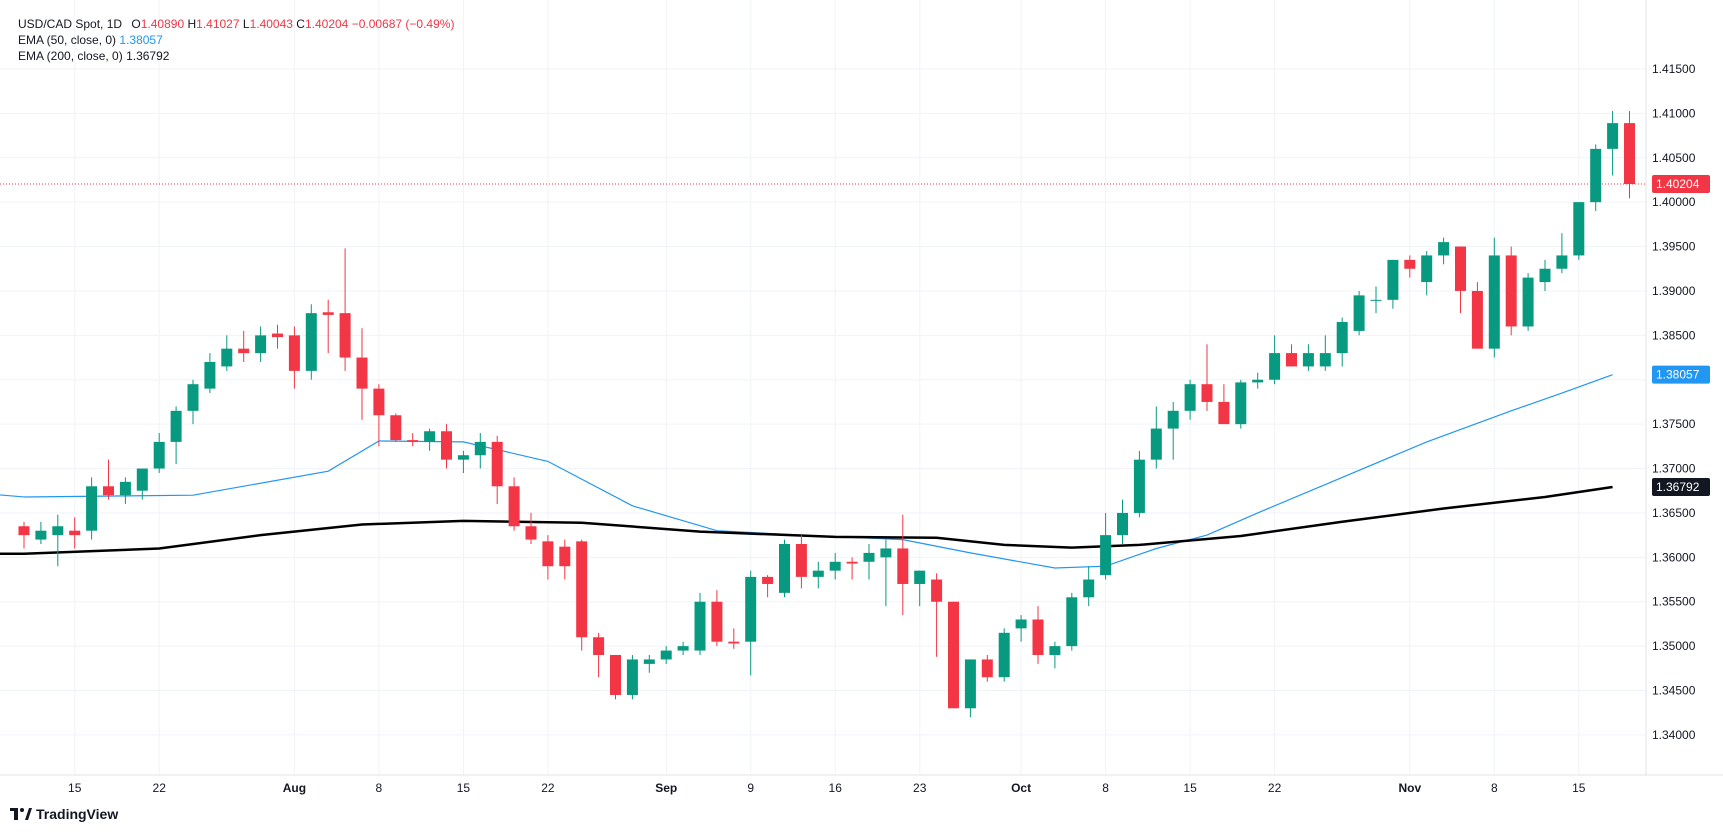 Image resolution: width=1723 pixels, height=835 pixels. I want to click on legend-ema200: EMA (200, close, 0) 1.36792, so click(236, 56).